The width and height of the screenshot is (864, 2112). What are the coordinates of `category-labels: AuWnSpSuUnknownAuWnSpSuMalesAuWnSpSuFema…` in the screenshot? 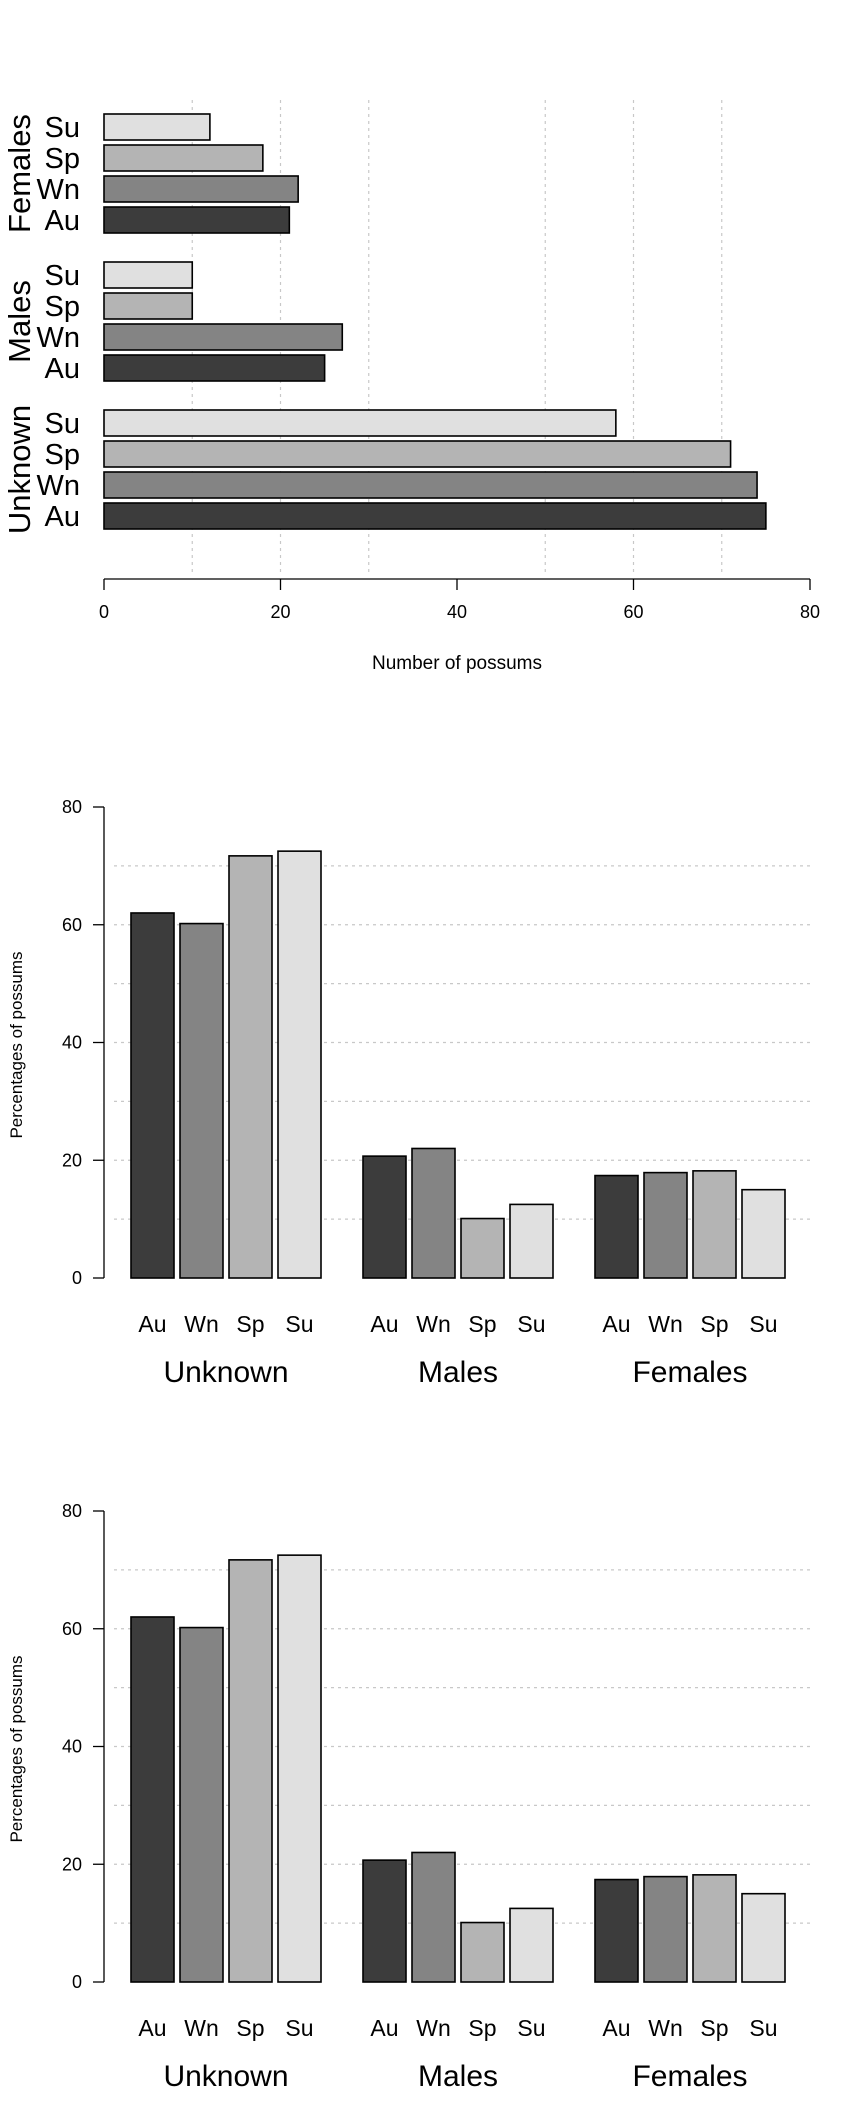 It's located at (41, 323).